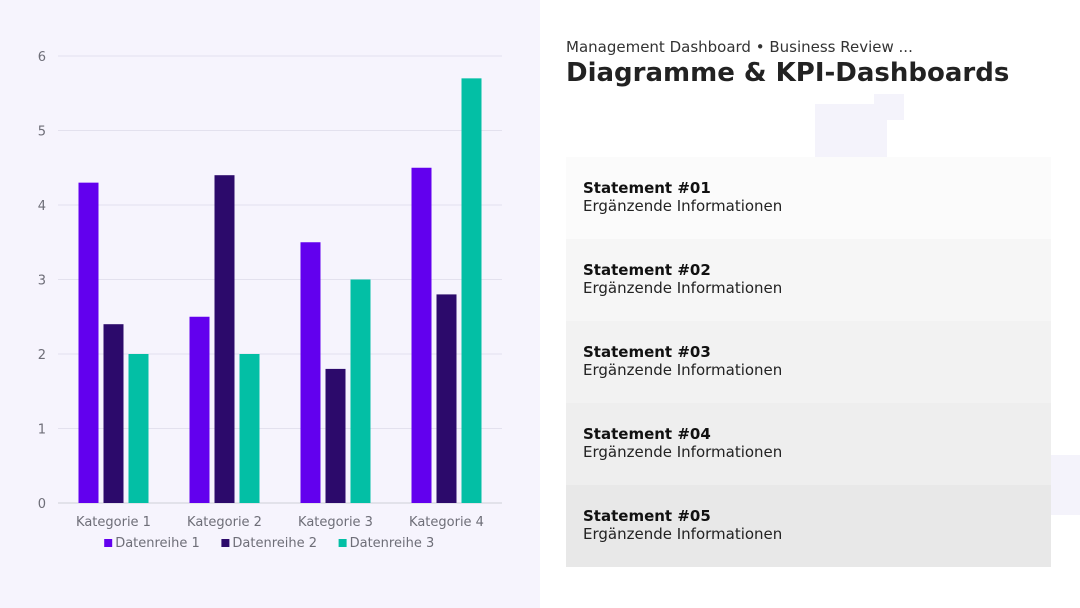 The height and width of the screenshot is (608, 1080). I want to click on statement-item: Statement #03 Ergänzende Informationen, so click(808, 362).